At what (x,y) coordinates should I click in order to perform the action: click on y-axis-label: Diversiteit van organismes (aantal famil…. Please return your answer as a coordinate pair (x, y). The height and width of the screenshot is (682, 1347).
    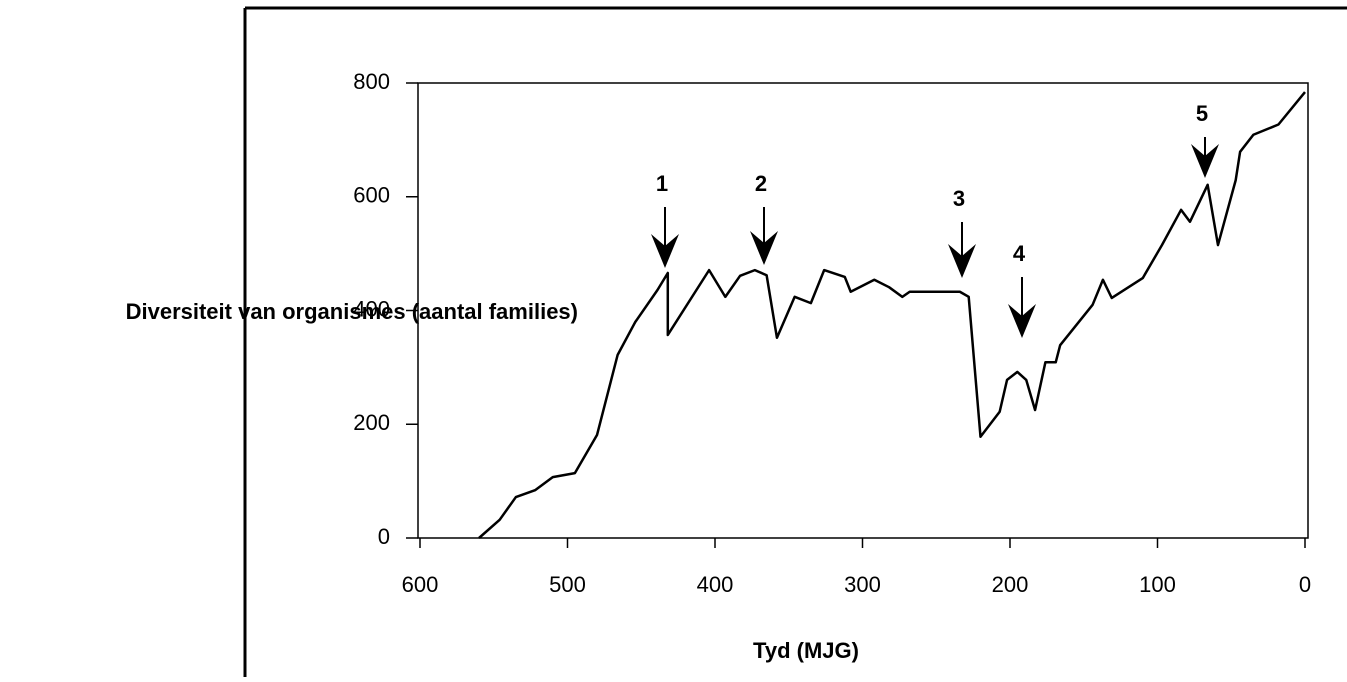
    Looking at the image, I should click on (352, 311).